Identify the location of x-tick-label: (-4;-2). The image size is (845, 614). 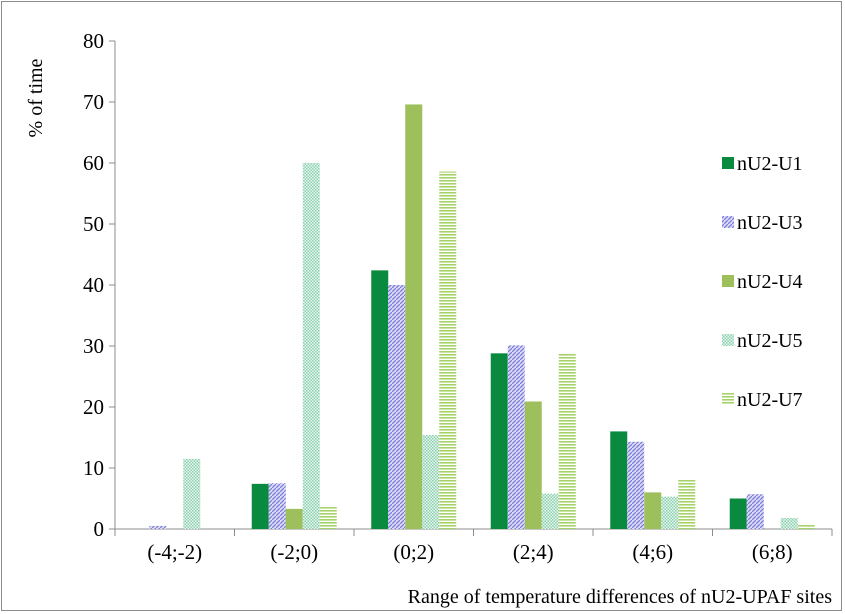
(174, 552).